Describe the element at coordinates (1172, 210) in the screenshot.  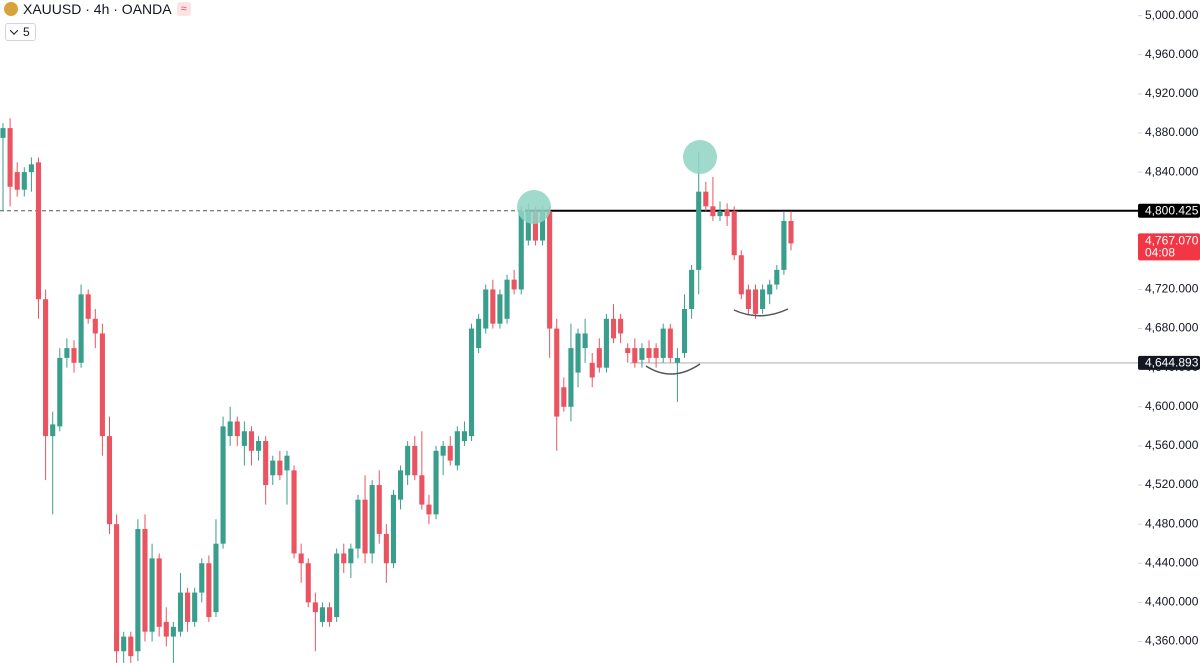
I see `level-price-label: 4,800.425` at that location.